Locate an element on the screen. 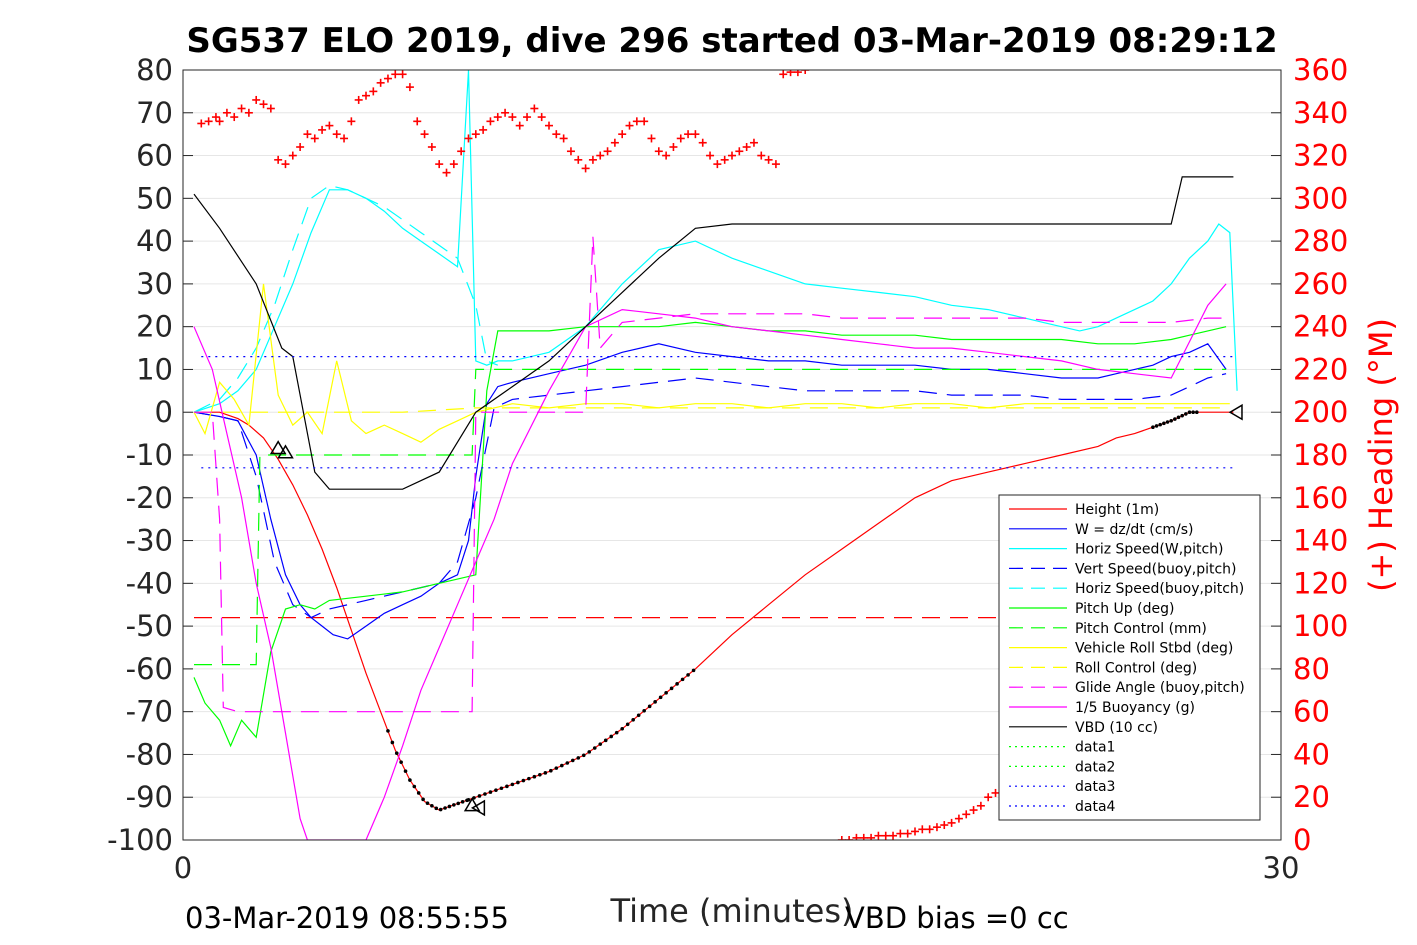  right-tick-label: 140 is located at coordinates (1320, 541).